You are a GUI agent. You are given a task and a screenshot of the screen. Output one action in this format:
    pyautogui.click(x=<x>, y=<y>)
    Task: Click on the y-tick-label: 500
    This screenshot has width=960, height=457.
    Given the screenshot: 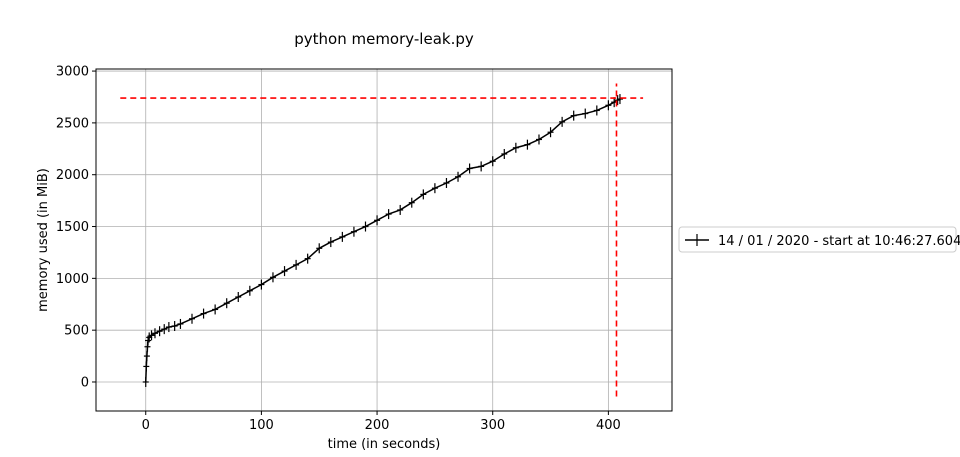 What is the action you would take?
    pyautogui.click(x=76, y=331)
    